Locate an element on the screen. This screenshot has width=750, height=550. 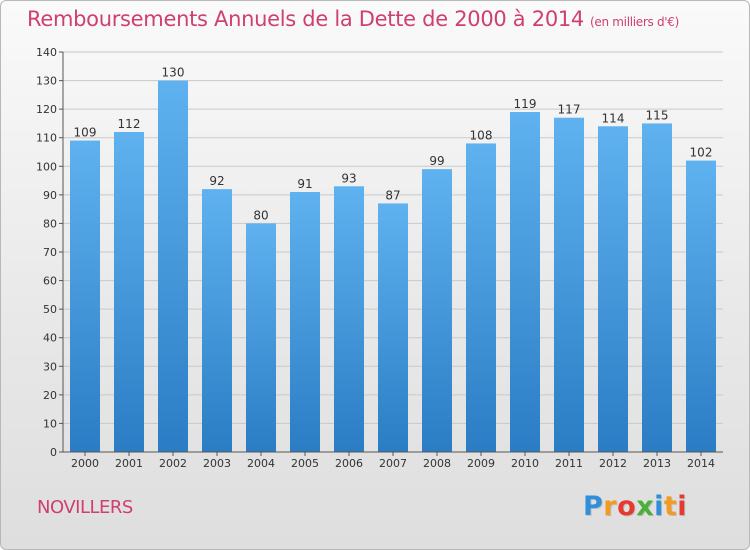
y-tick-label: 130 is located at coordinates (46, 81).